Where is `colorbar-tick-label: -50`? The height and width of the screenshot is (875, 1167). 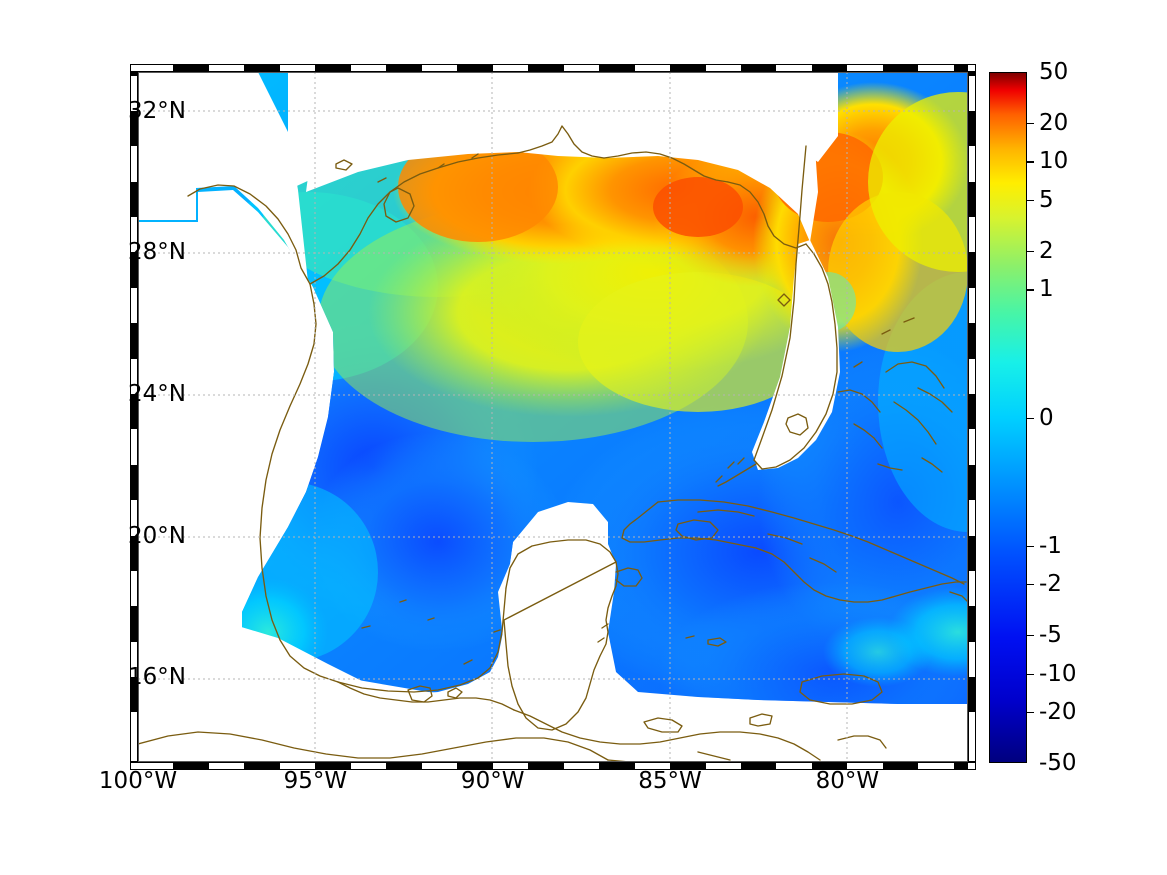 colorbar-tick-label: -50 is located at coordinates (1058, 763).